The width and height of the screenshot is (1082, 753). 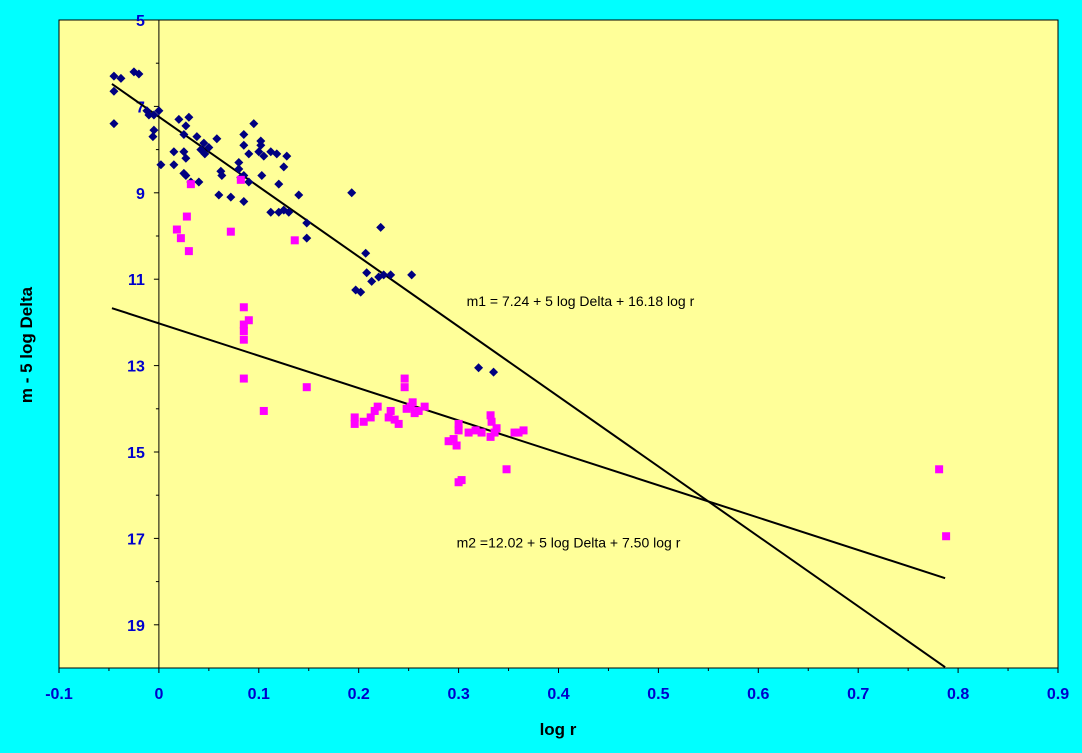 What do you see at coordinates (158, 694) in the screenshot?
I see `x-tick-label: 0` at bounding box center [158, 694].